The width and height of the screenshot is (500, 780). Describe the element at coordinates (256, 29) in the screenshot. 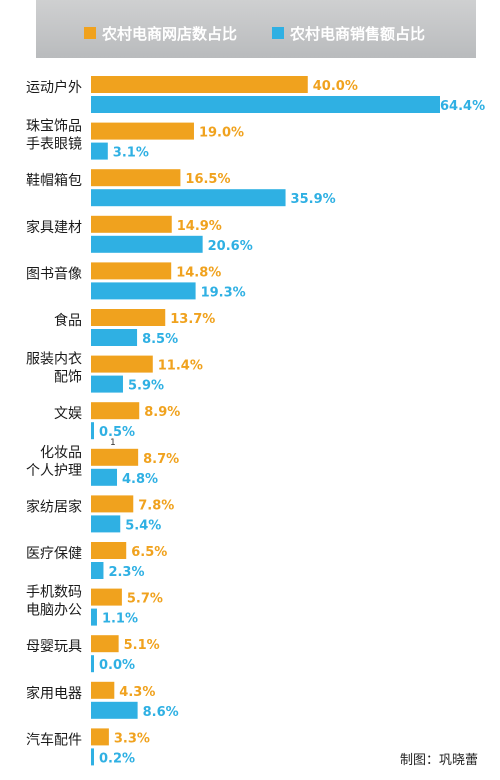

I see `legend-bar: 农村电商网店数占比 农村电商销售额占比` at that location.